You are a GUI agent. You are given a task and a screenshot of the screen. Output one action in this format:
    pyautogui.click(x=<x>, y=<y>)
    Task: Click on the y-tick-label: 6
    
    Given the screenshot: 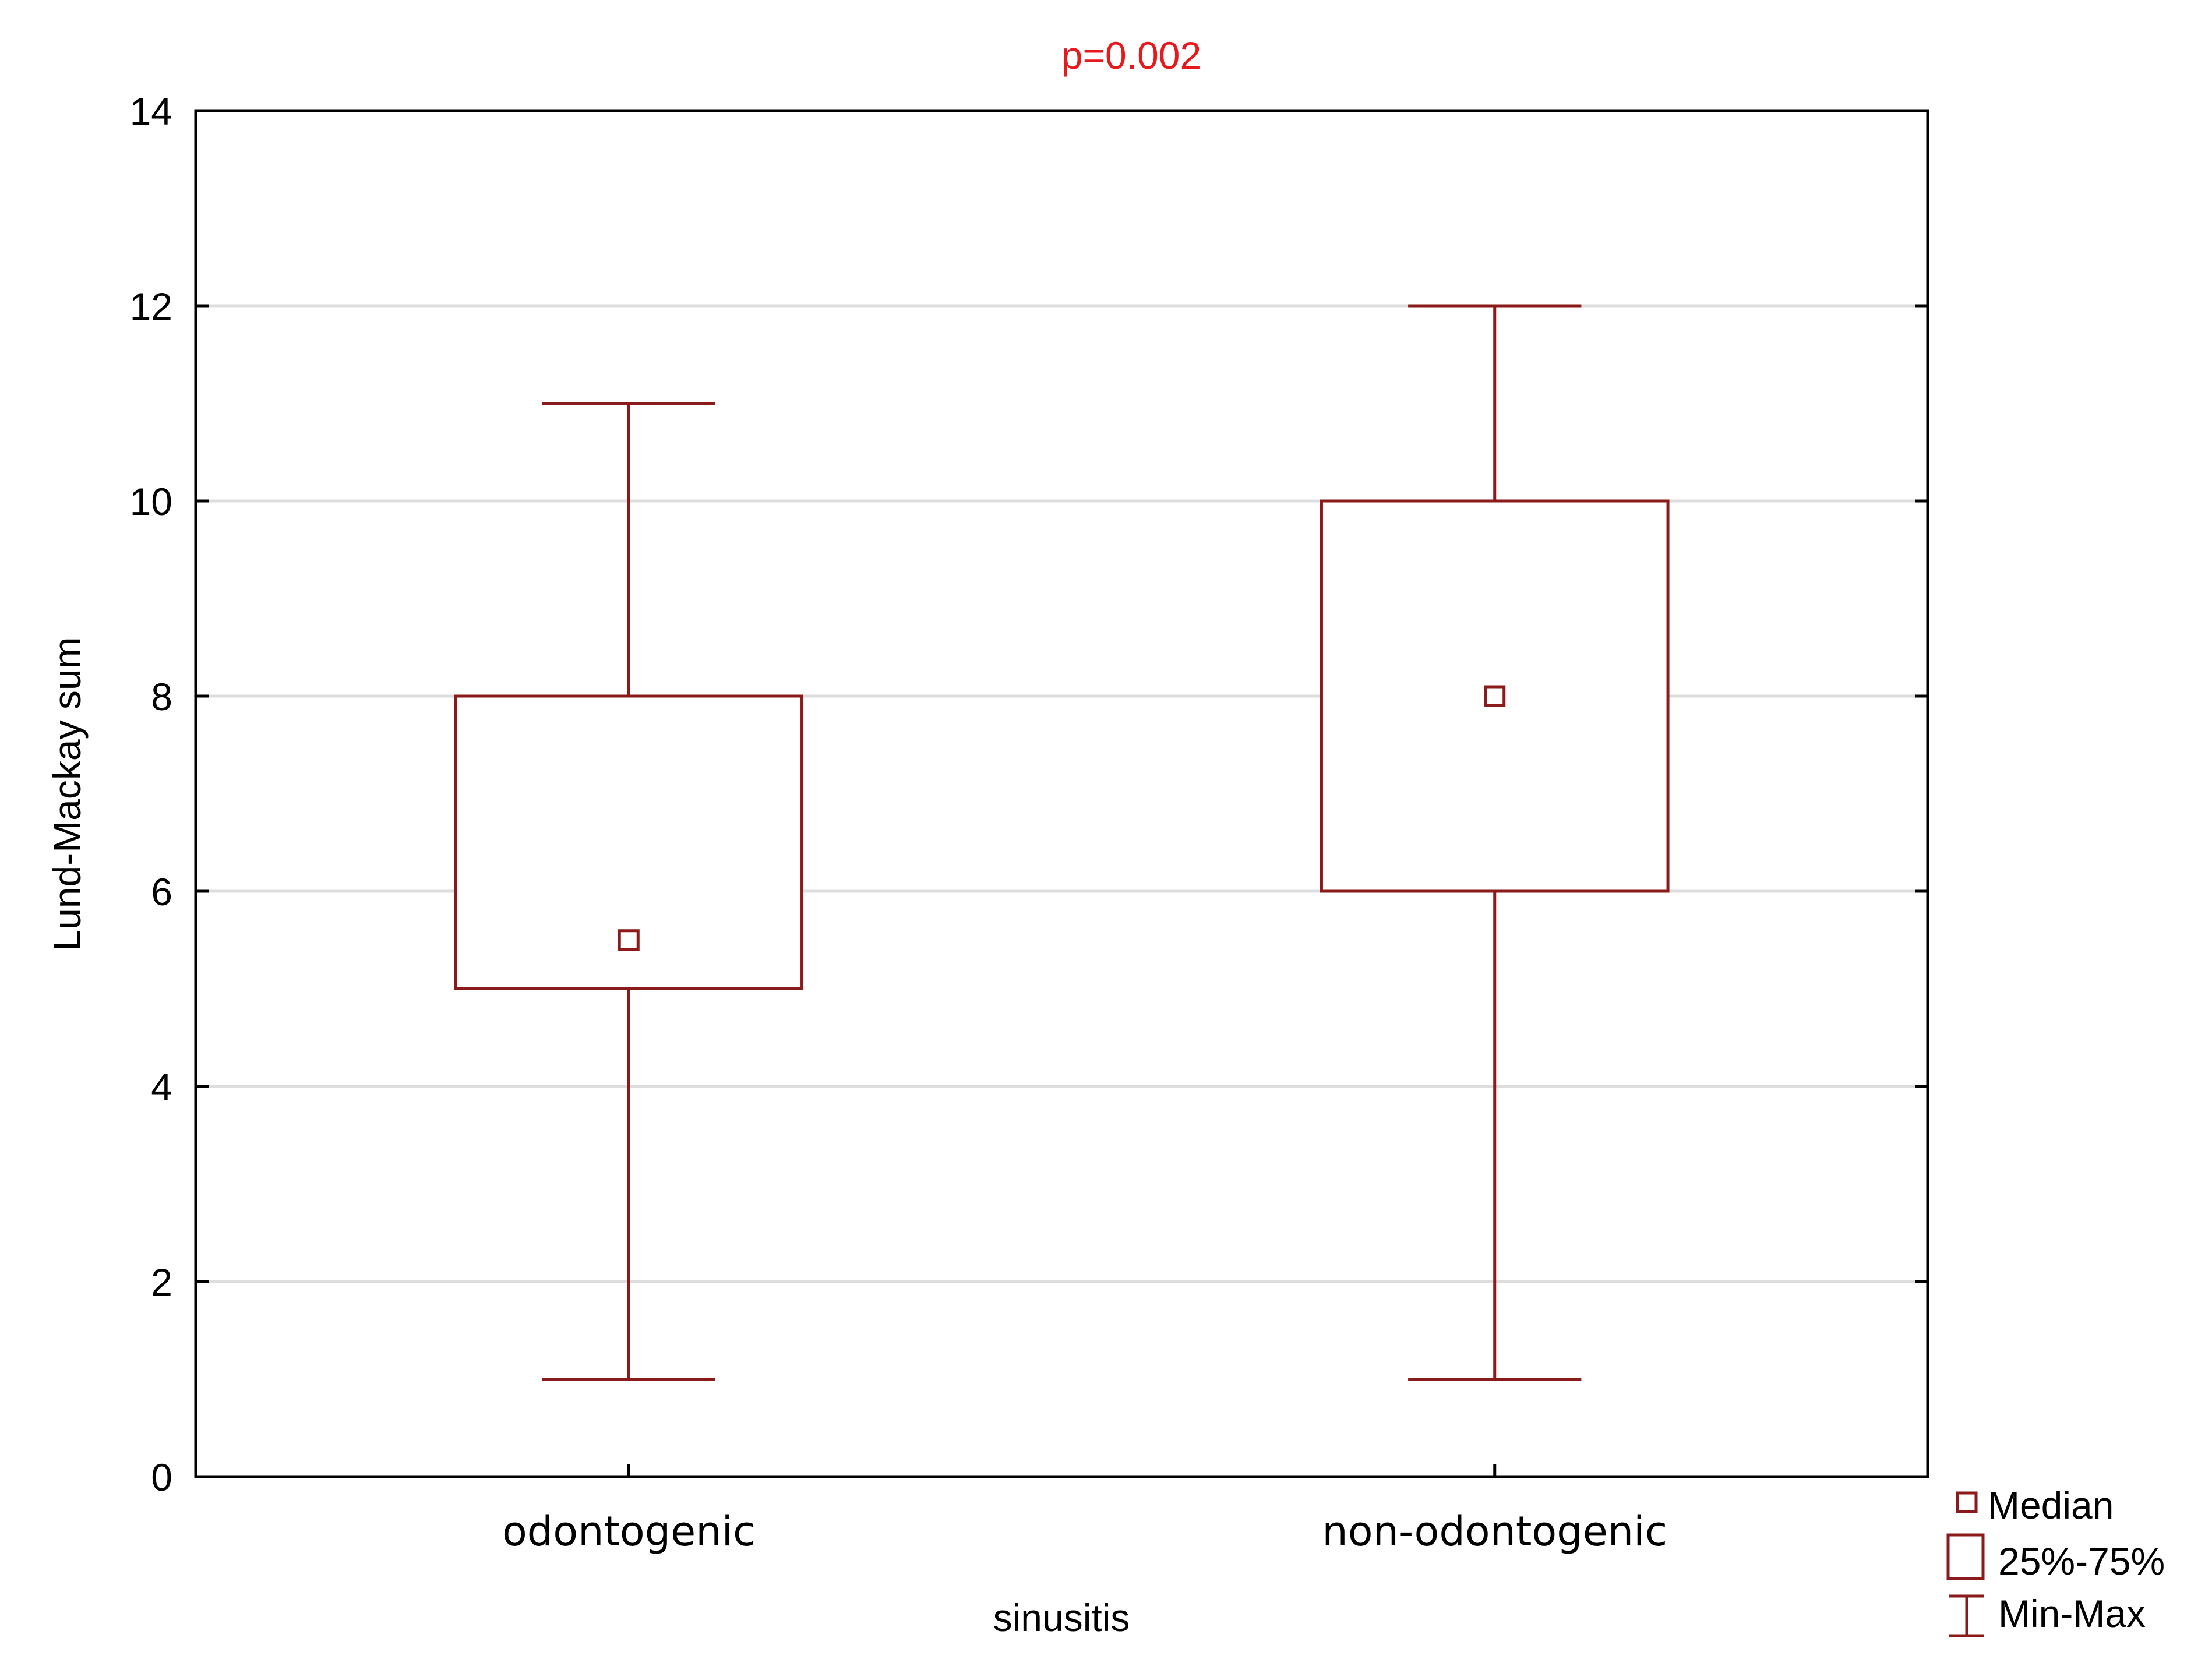 What is the action you would take?
    pyautogui.click(x=161, y=891)
    